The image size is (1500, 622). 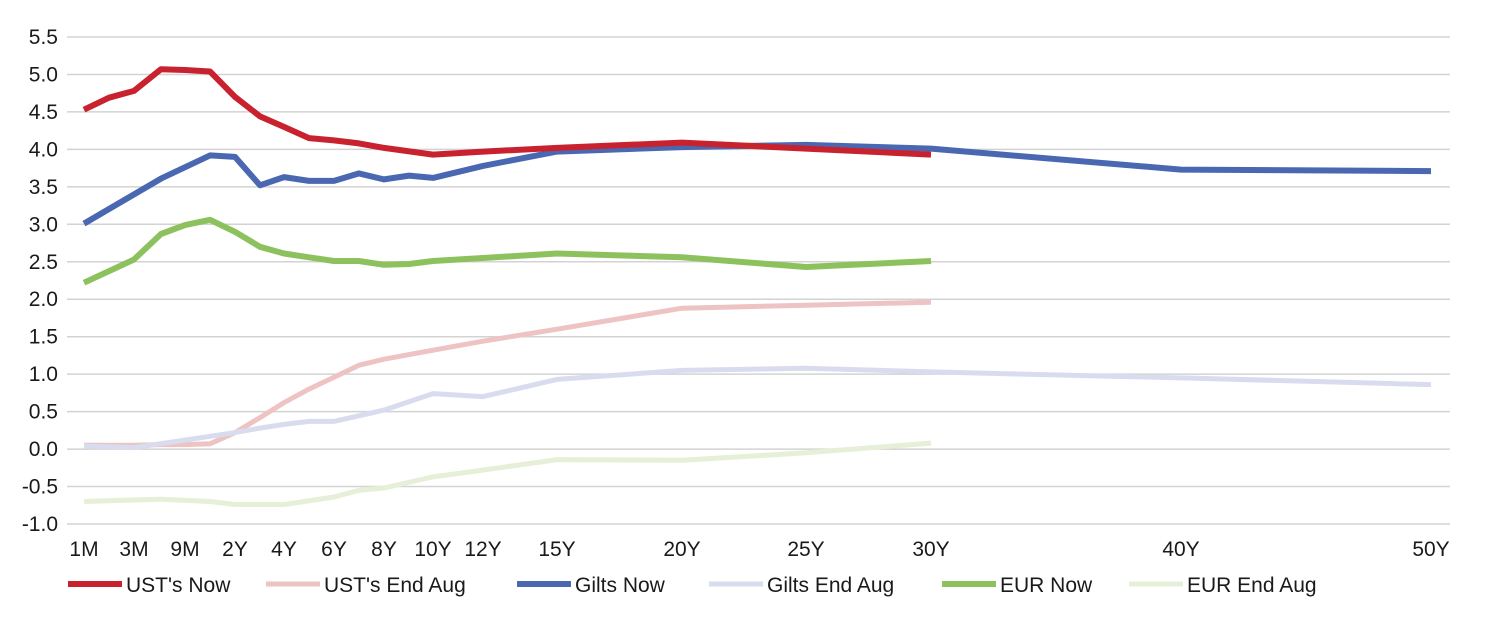 What do you see at coordinates (43, 449) in the screenshot?
I see `y-tick-label: 0.0` at bounding box center [43, 449].